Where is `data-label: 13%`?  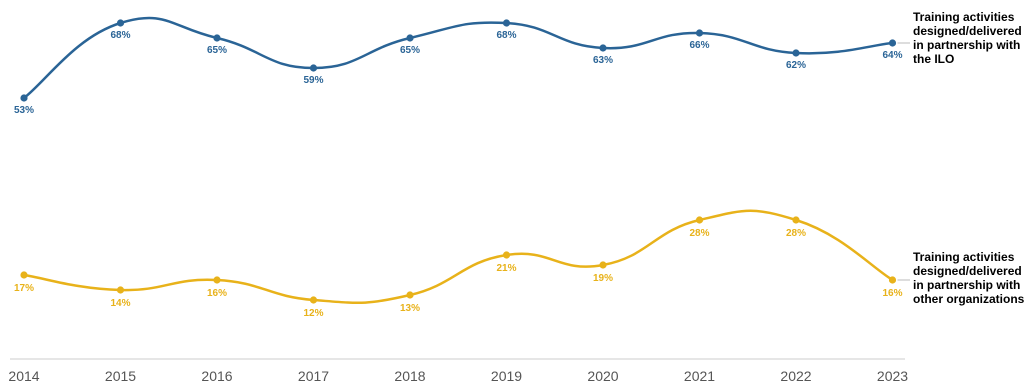 data-label: 13% is located at coordinates (410, 308).